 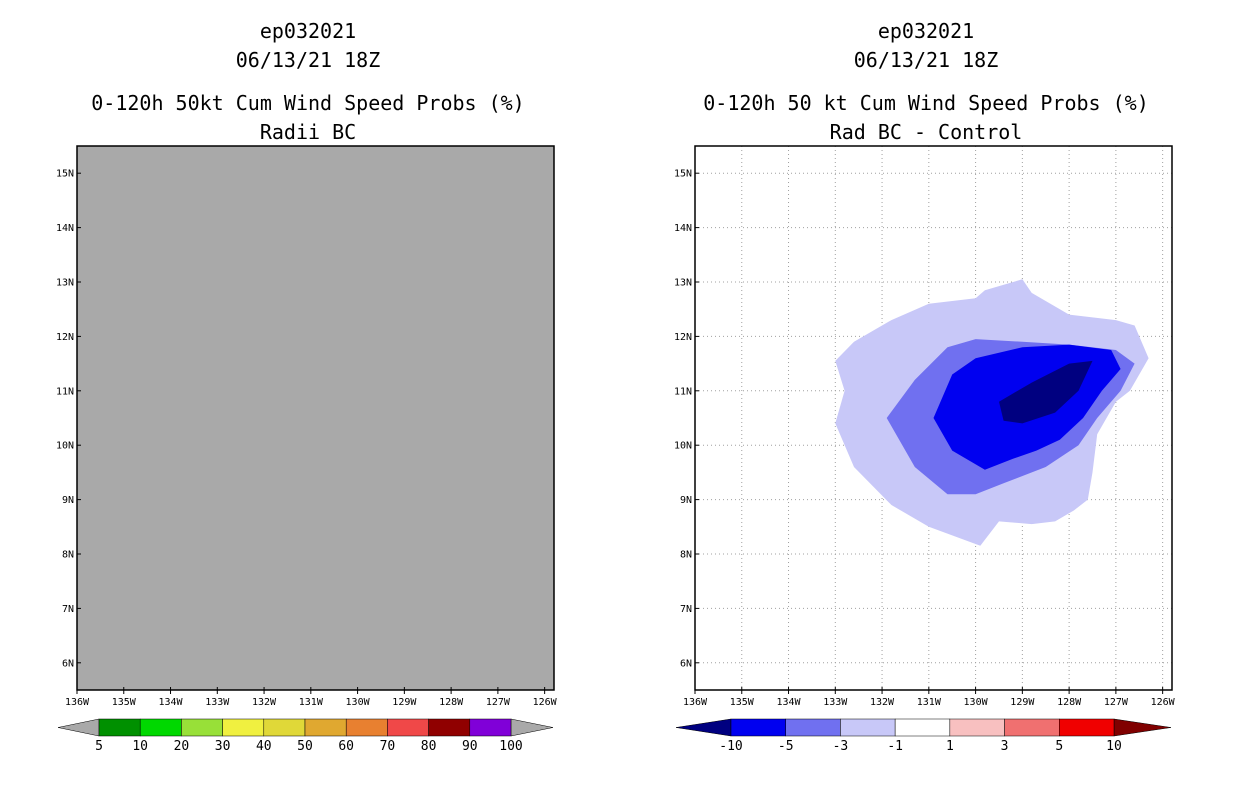 What do you see at coordinates (217, 702) in the screenshot?
I see `left-xtick-label-133W: 133W` at bounding box center [217, 702].